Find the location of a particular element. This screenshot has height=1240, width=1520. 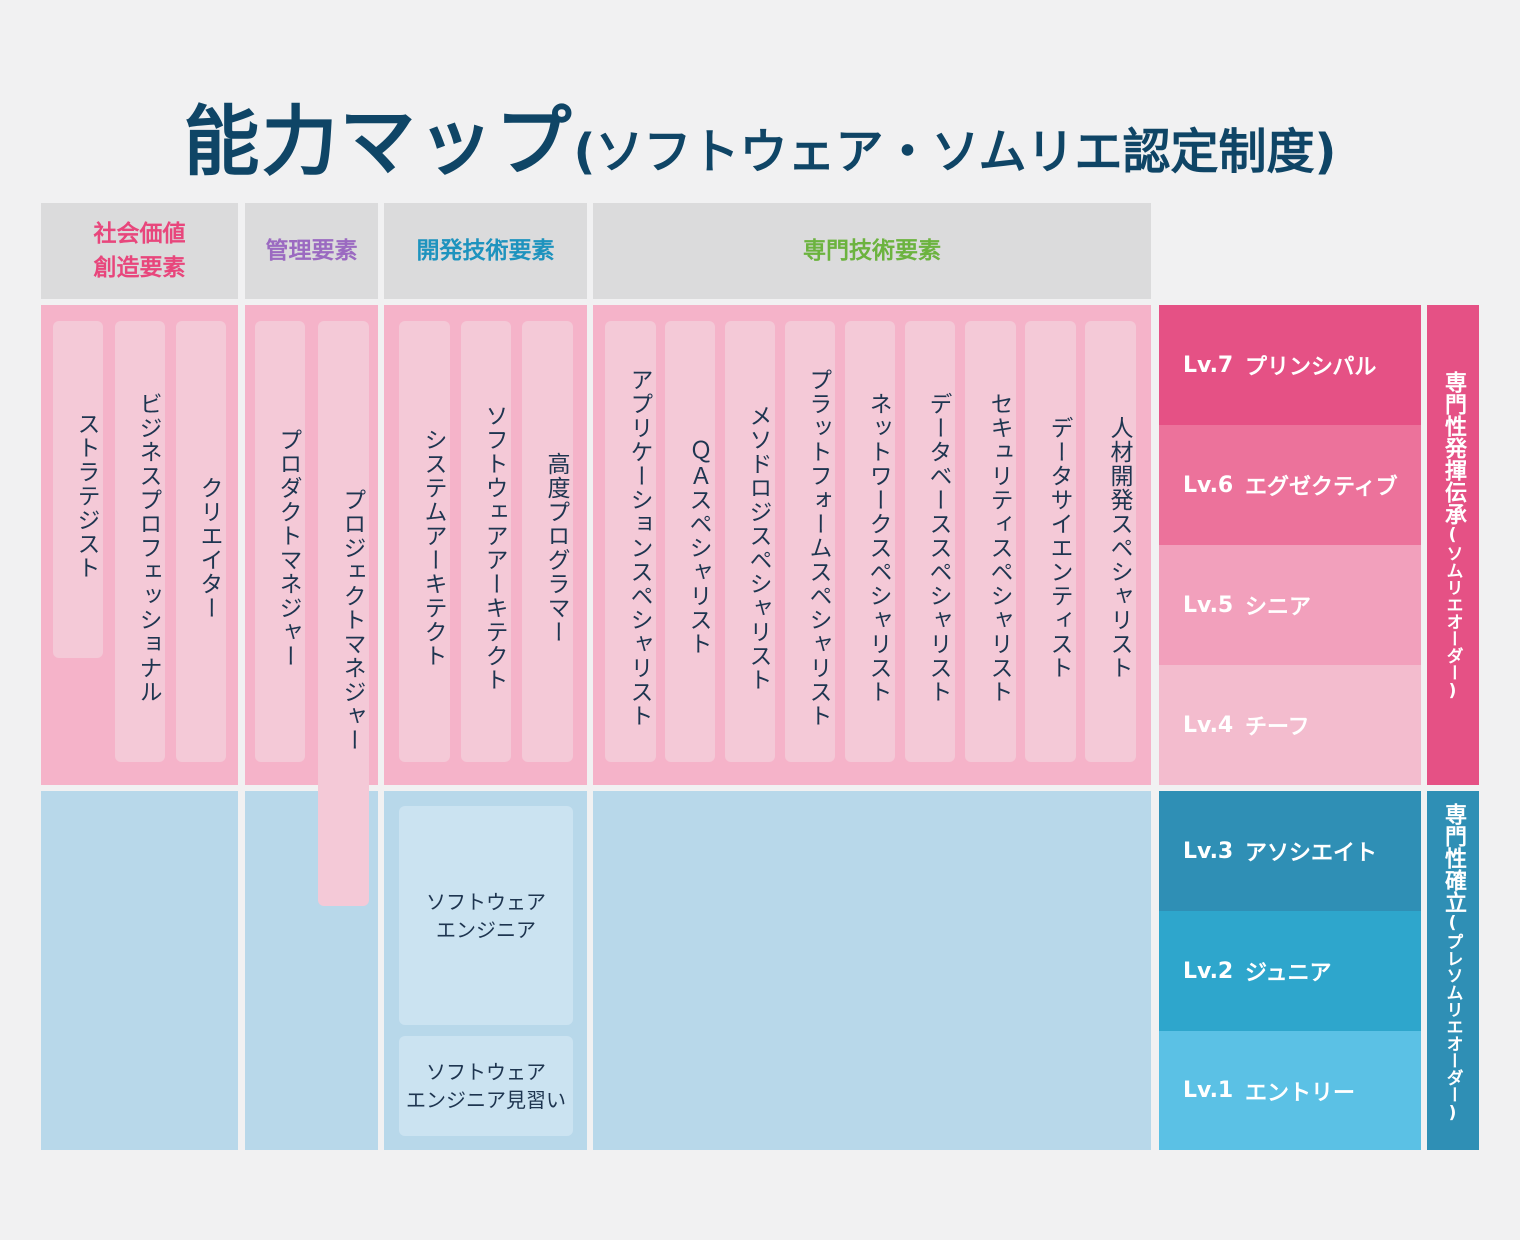

role-card: ＱＡスペシャリスト is located at coordinates (690, 541).